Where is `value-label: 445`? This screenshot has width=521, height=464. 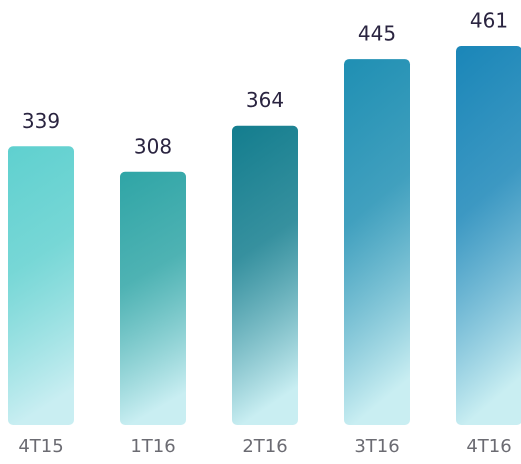
value-label: 445 is located at coordinates (377, 34).